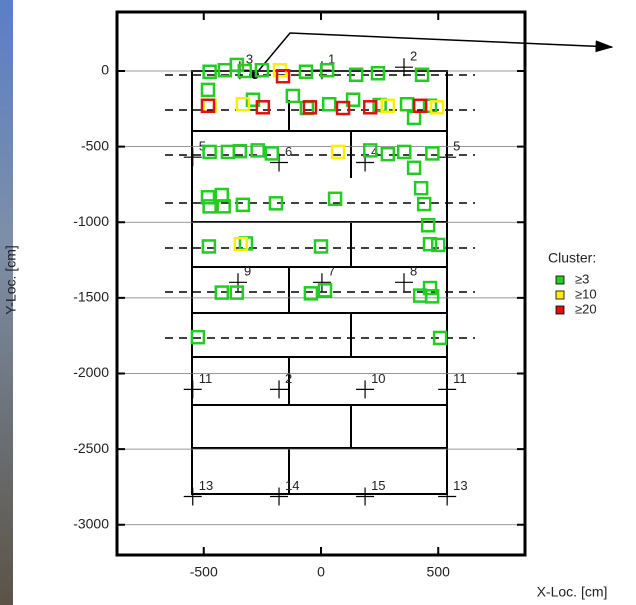 The image size is (636, 605). What do you see at coordinates (374, 151) in the screenshot?
I see `sensor-label: 4` at bounding box center [374, 151].